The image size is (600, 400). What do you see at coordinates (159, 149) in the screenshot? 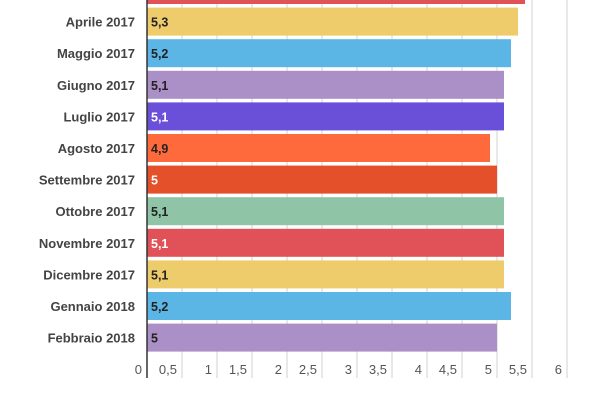
I see `data-label: 4,9` at bounding box center [159, 149].